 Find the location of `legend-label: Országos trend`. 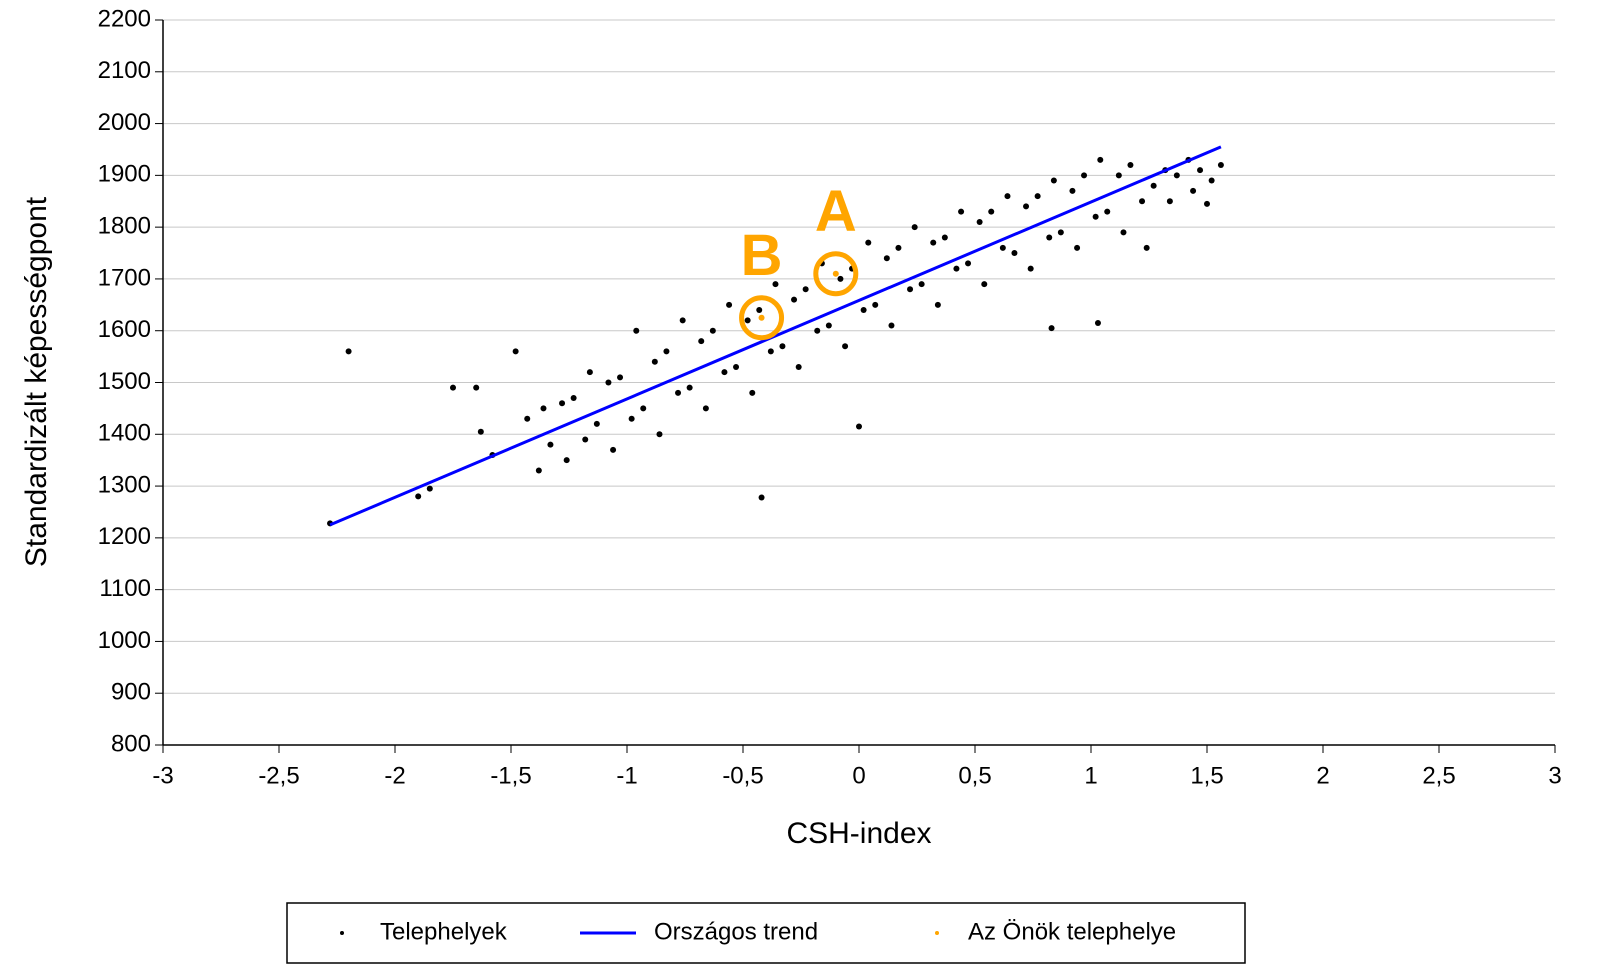

legend-label: Országos trend is located at coordinates (736, 931).